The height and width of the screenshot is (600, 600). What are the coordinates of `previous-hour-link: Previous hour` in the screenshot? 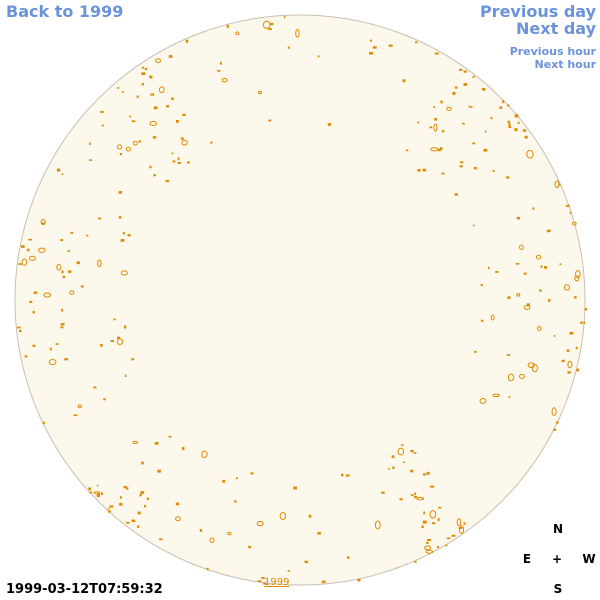 It's located at (552, 51).